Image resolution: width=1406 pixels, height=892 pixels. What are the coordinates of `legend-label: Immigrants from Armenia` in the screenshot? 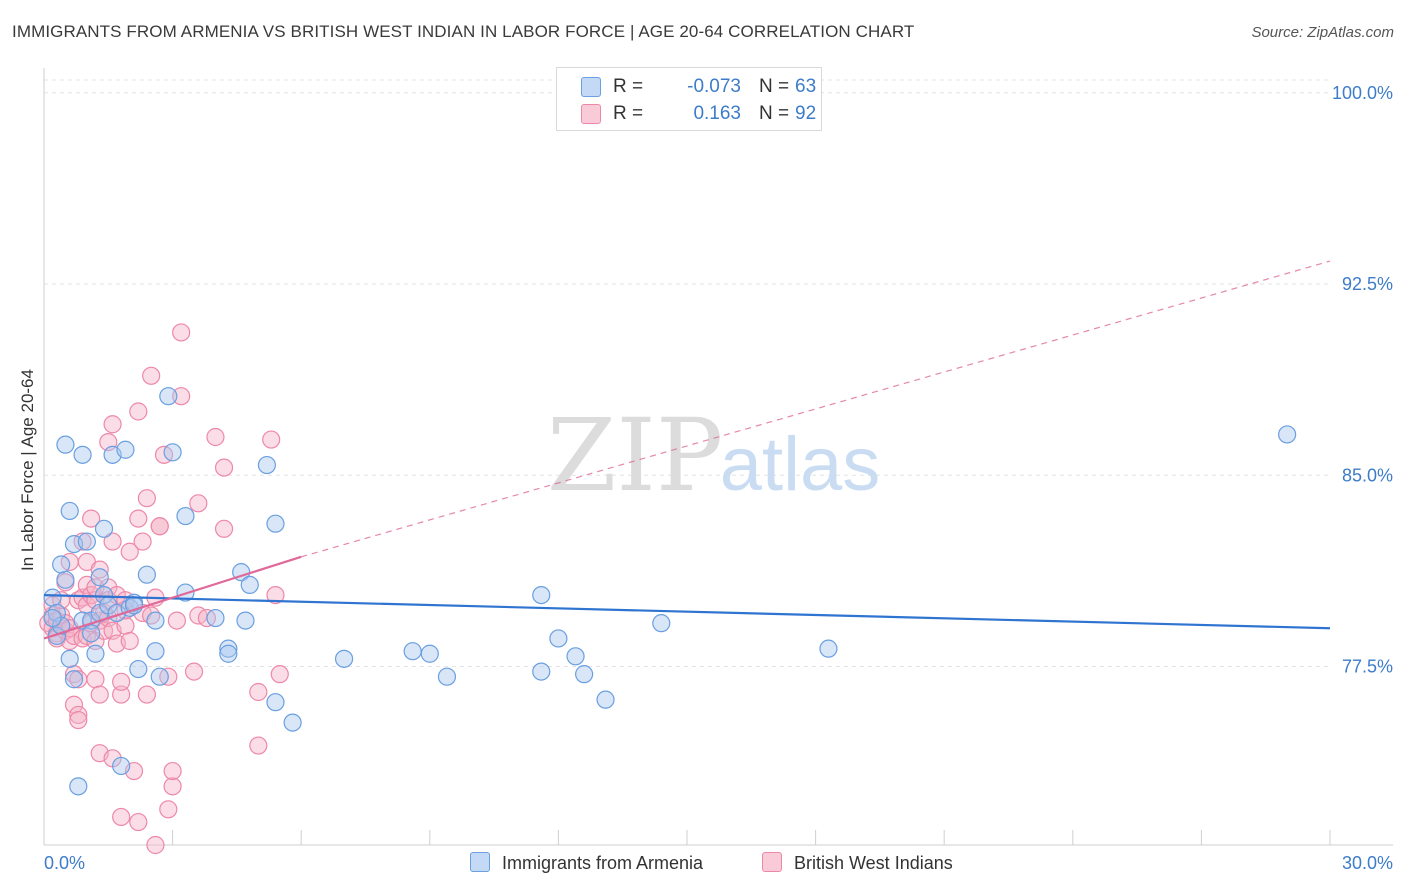 It's located at (603, 863).